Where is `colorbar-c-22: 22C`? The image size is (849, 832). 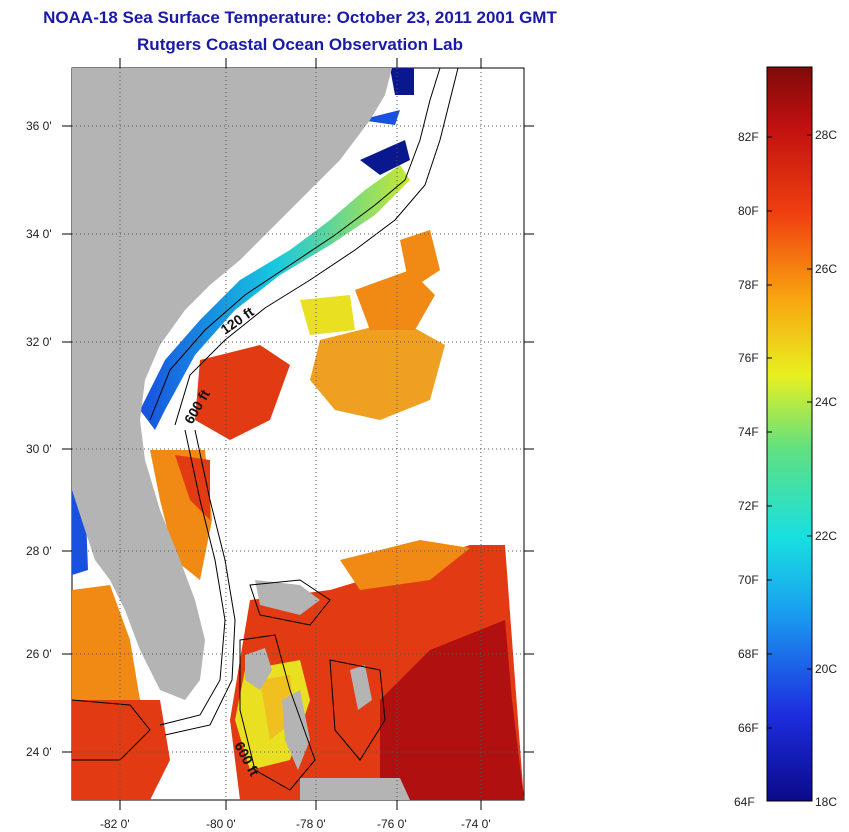
colorbar-c-22: 22C is located at coordinates (826, 536).